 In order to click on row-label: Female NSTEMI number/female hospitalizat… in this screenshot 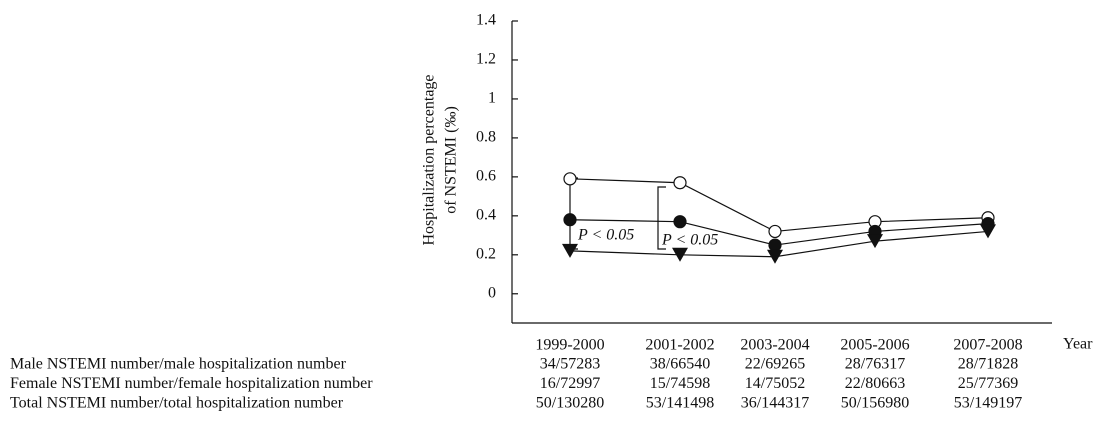, I will do `click(191, 383)`.